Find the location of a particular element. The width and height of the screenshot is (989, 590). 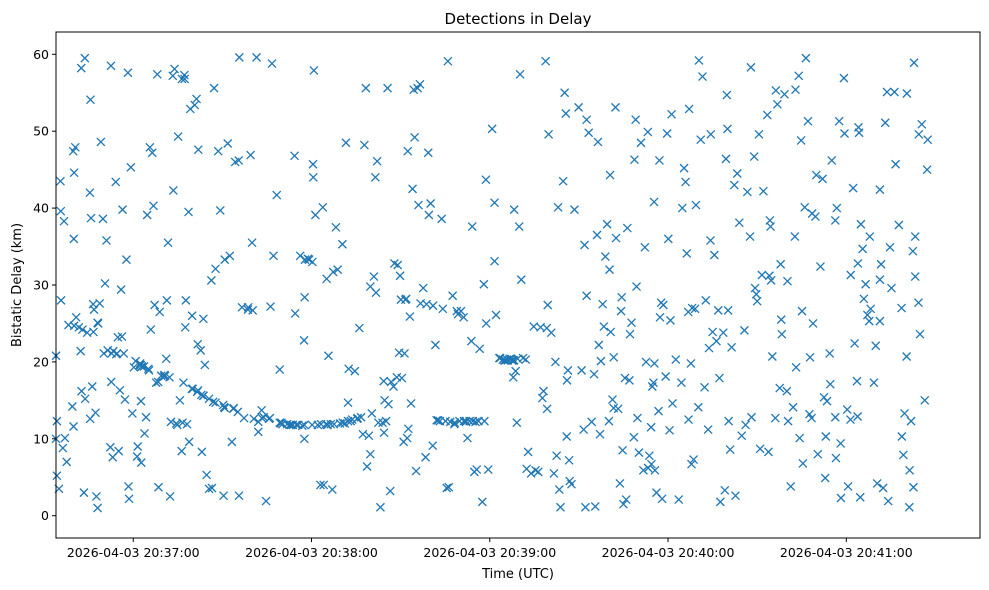

y-tick-label: 50 is located at coordinates (41, 131).